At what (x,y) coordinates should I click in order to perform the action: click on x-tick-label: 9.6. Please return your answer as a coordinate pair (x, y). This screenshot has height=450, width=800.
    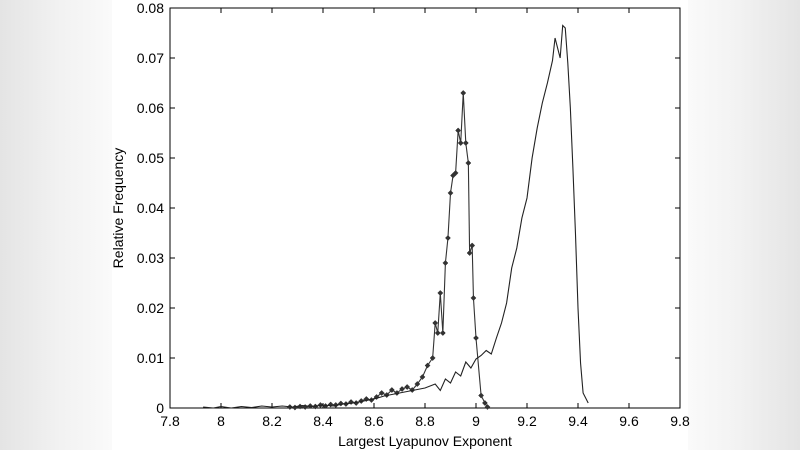
    Looking at the image, I should click on (629, 421).